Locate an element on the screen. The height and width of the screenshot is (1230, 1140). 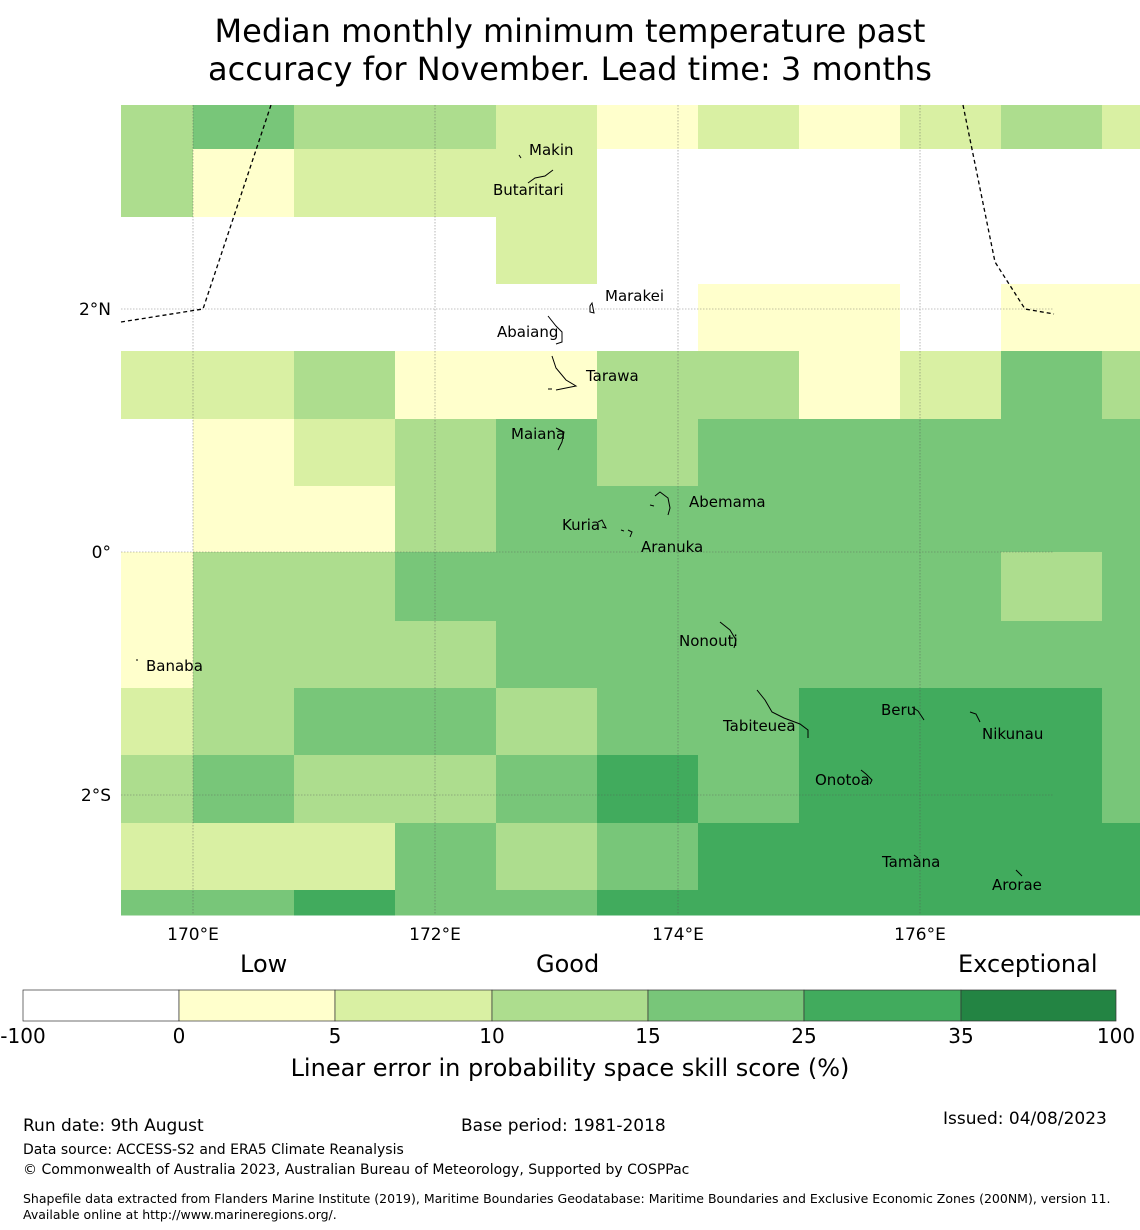
colorbar is located at coordinates (569, 1005).